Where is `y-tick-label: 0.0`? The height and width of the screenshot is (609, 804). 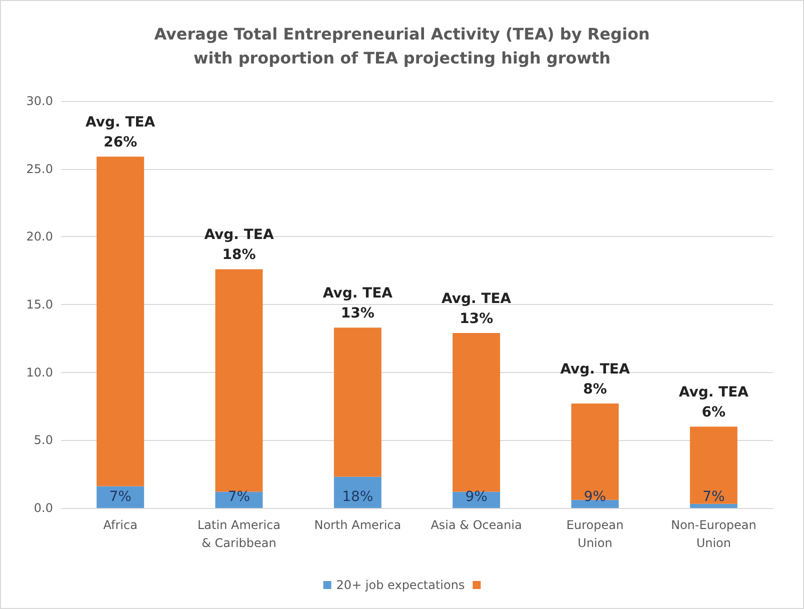 y-tick-label: 0.0 is located at coordinates (43, 508).